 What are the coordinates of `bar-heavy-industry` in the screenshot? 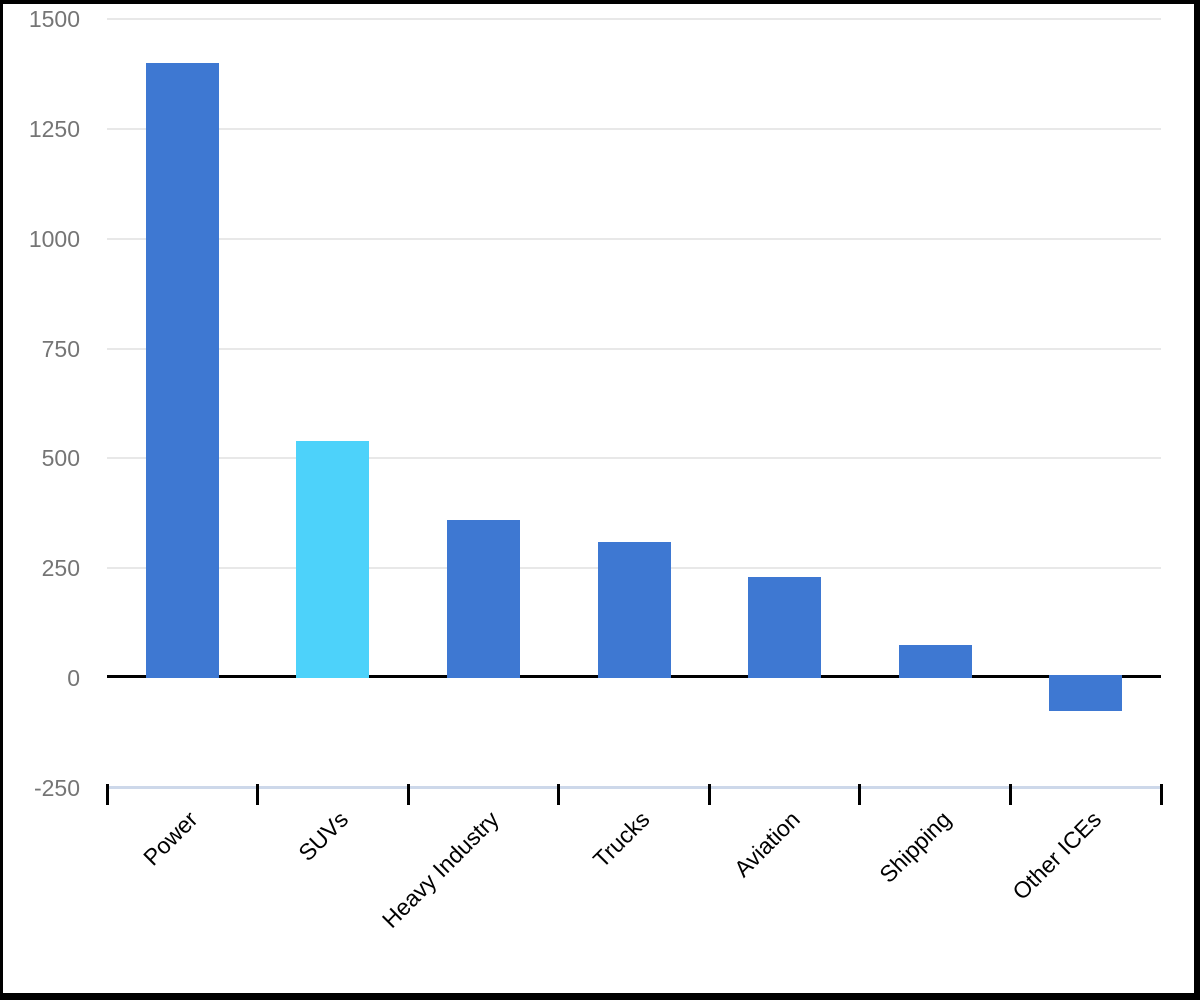 It's located at (483, 598).